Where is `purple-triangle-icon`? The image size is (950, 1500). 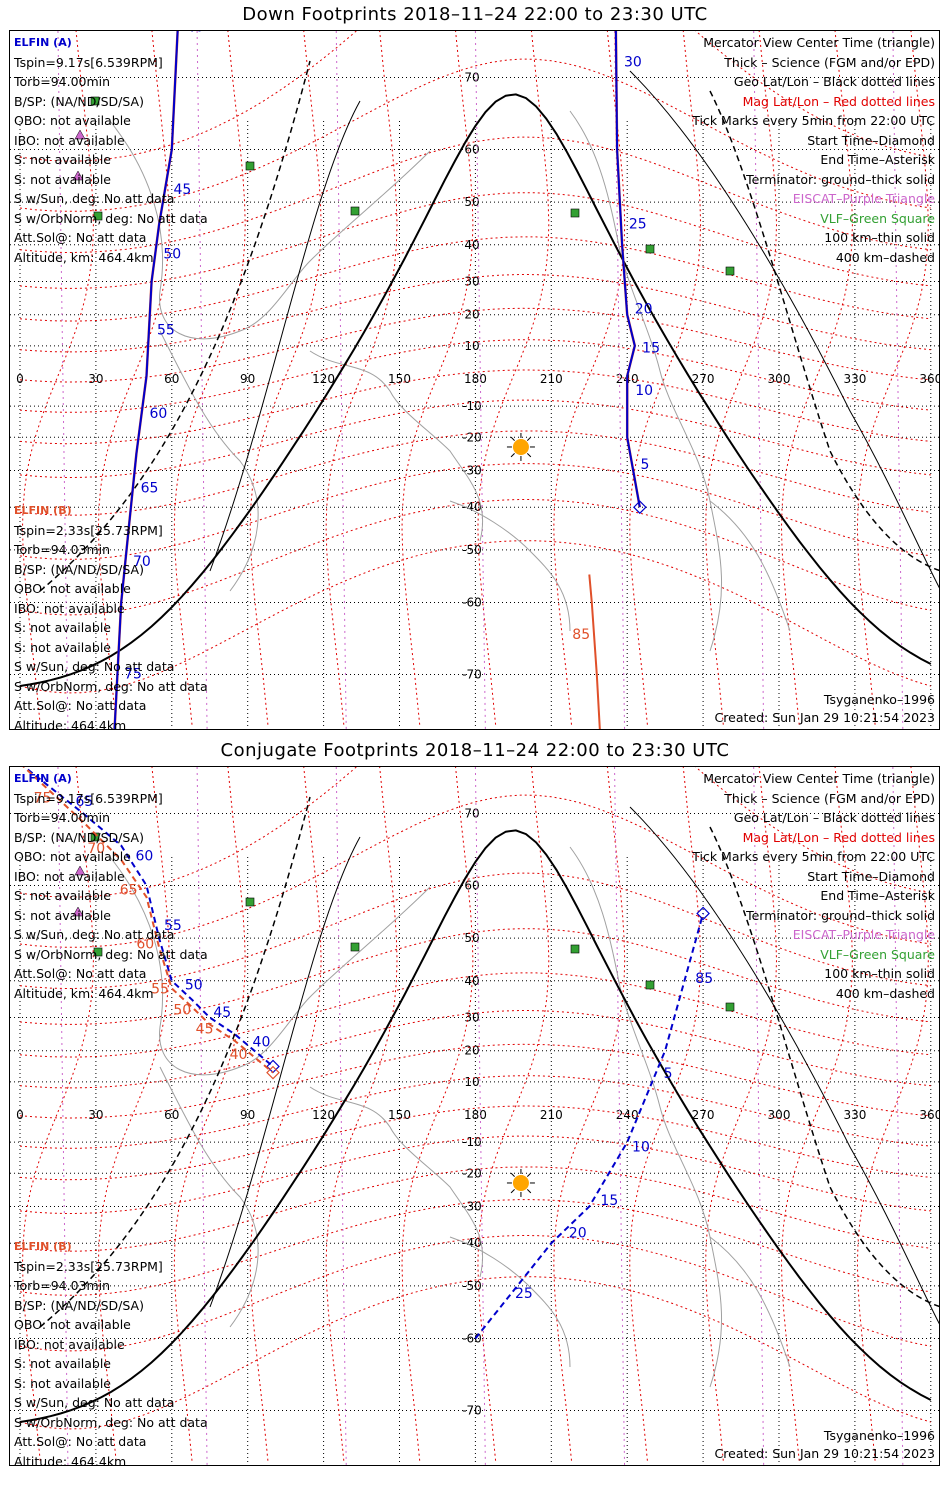
purple-triangle-icon is located at coordinates (78, 175).